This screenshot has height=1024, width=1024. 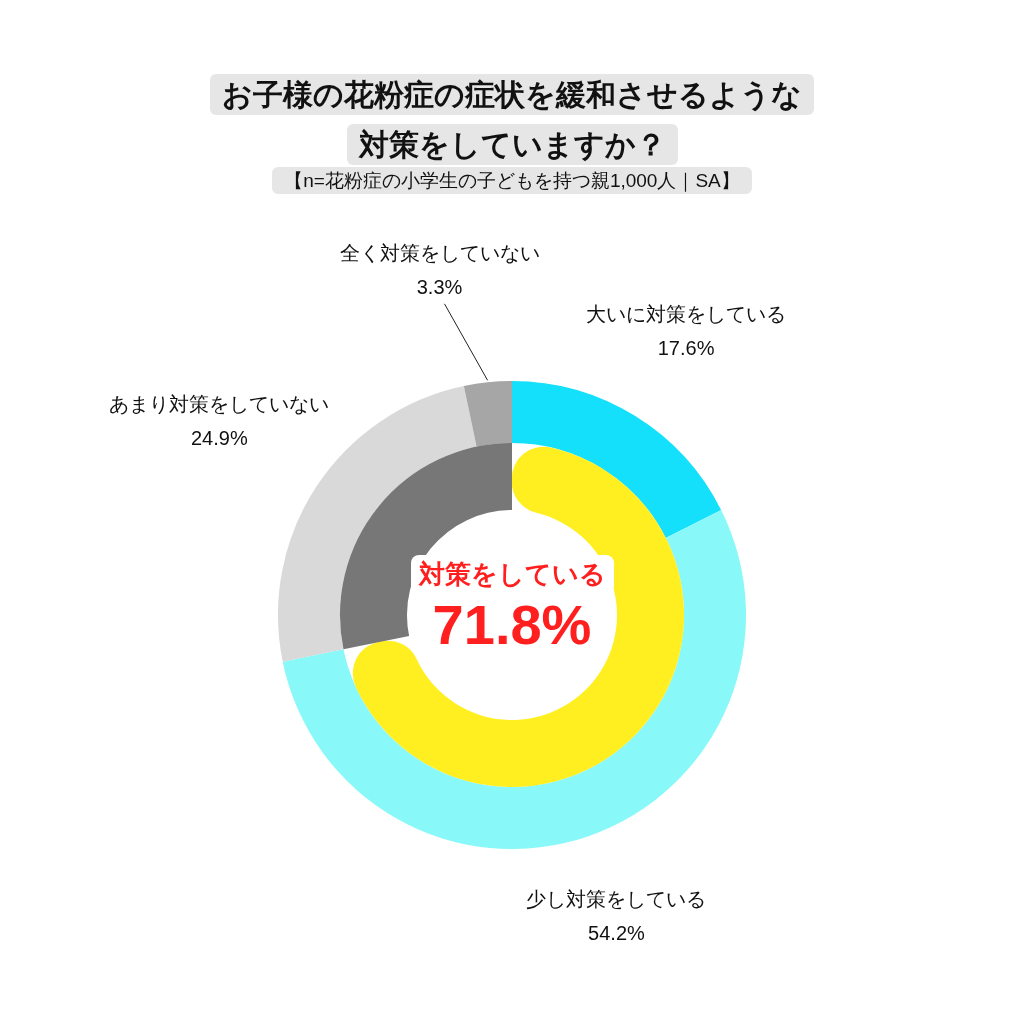 What do you see at coordinates (219, 438) in the screenshot?
I see `data-label: 24.9%` at bounding box center [219, 438].